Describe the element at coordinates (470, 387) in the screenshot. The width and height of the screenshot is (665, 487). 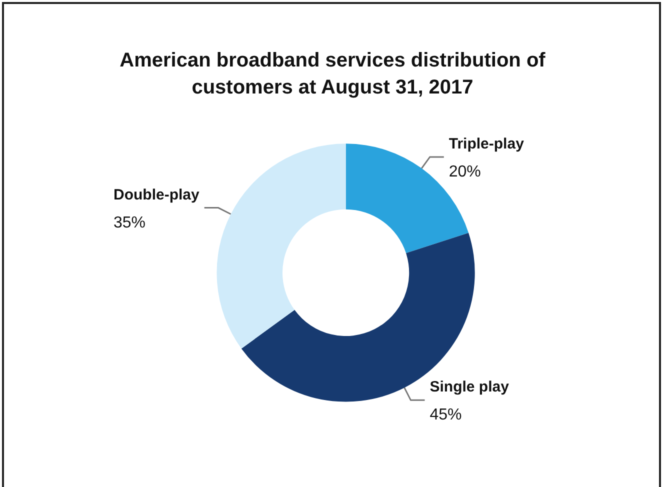
I see `slice-label: Single play` at that location.